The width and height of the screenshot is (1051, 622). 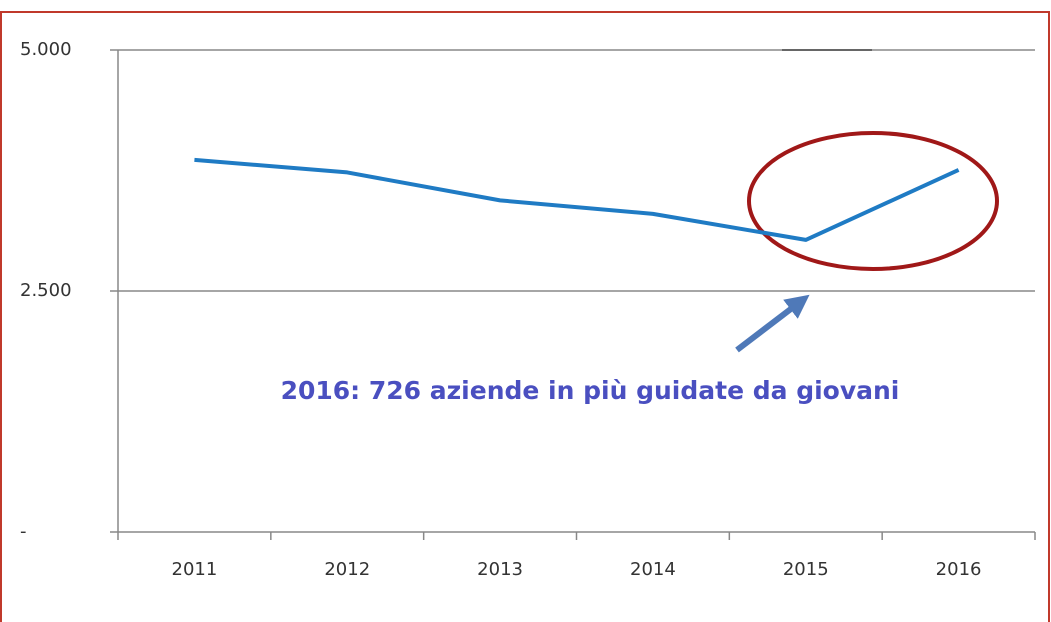 I want to click on y-tick-label: -, so click(x=23, y=531).